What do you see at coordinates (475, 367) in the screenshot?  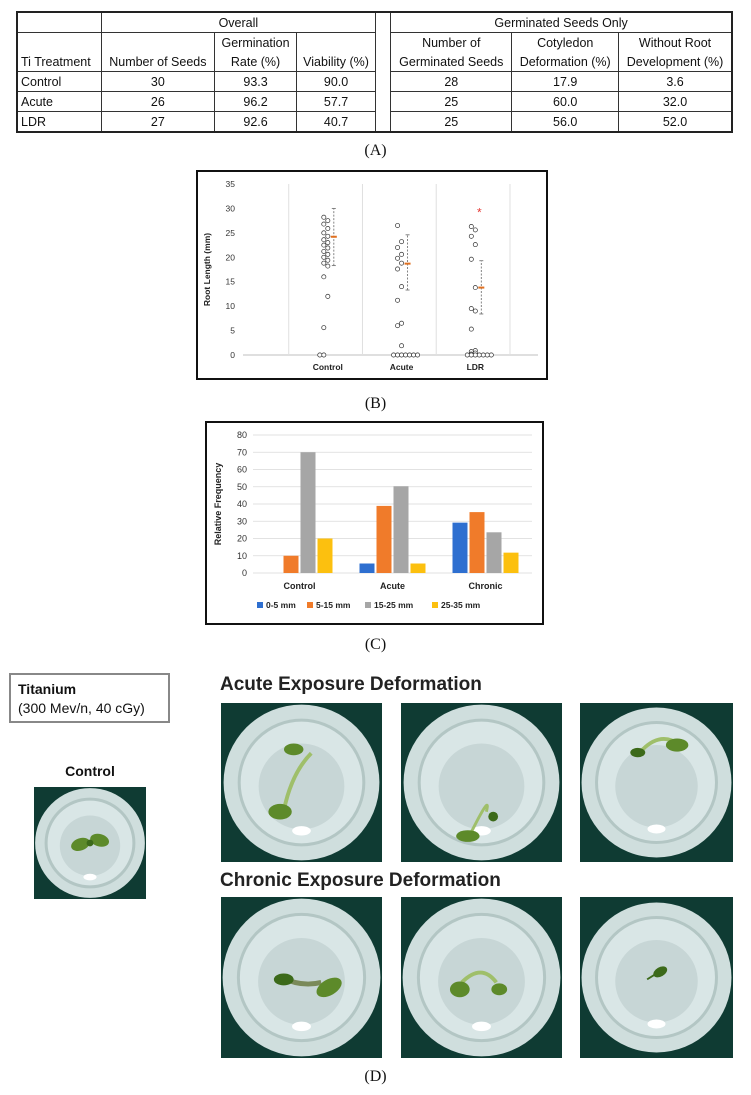 I see `x-tick-label: LDR` at bounding box center [475, 367].